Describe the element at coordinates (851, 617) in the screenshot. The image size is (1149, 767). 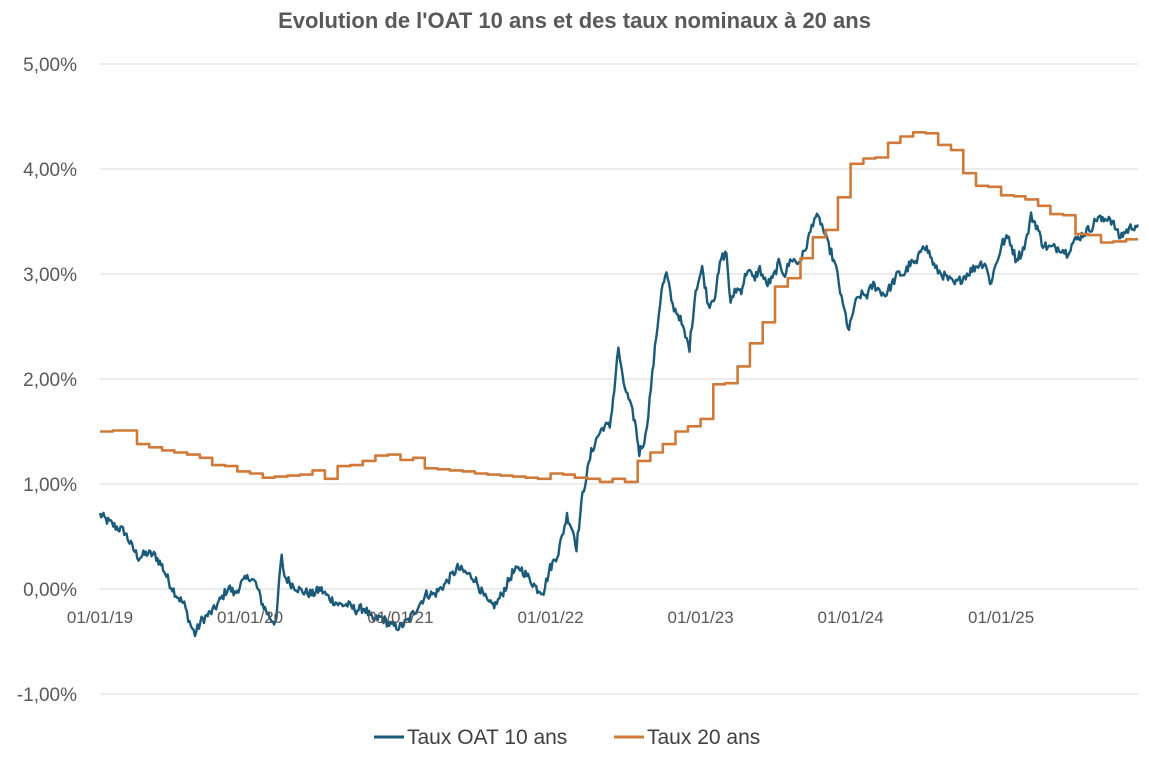
I see `x-tick-label: 01/01/24` at that location.